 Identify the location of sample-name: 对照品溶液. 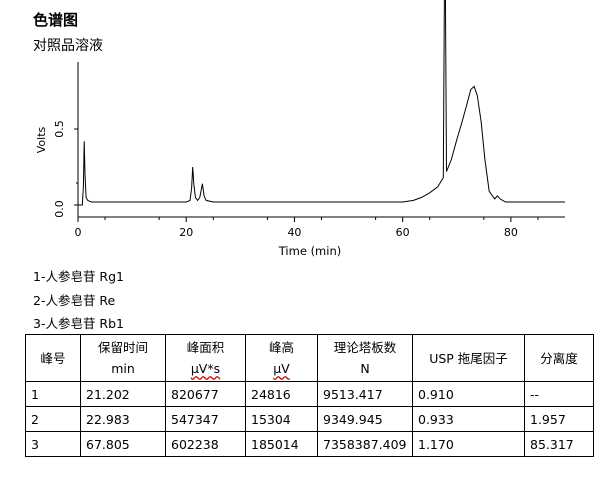
(68, 46).